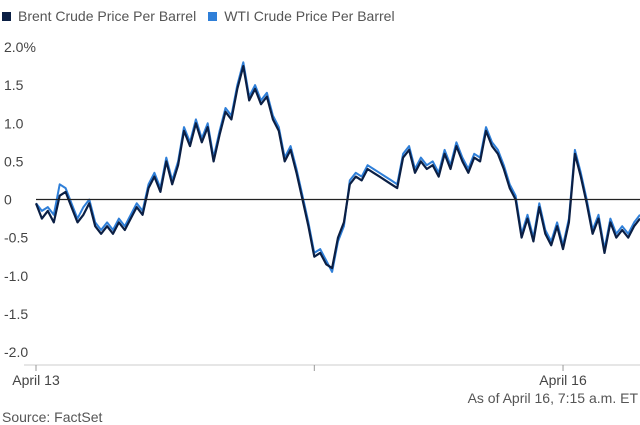 This screenshot has height=425, width=640. Describe the element at coordinates (16, 314) in the screenshot. I see `y-tick-label-7: -1.5` at that location.